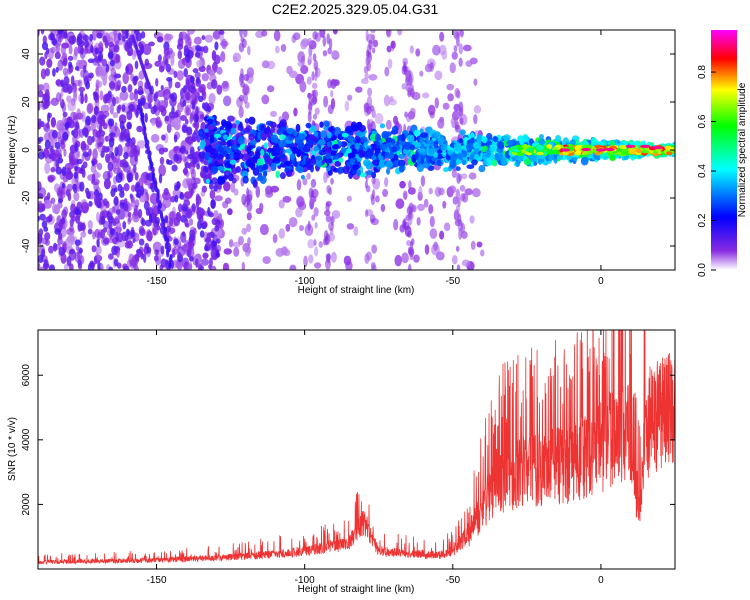 Image resolution: width=750 pixels, height=600 pixels. What do you see at coordinates (157, 281) in the screenshot?
I see `x-tick-label: -150` at bounding box center [157, 281].